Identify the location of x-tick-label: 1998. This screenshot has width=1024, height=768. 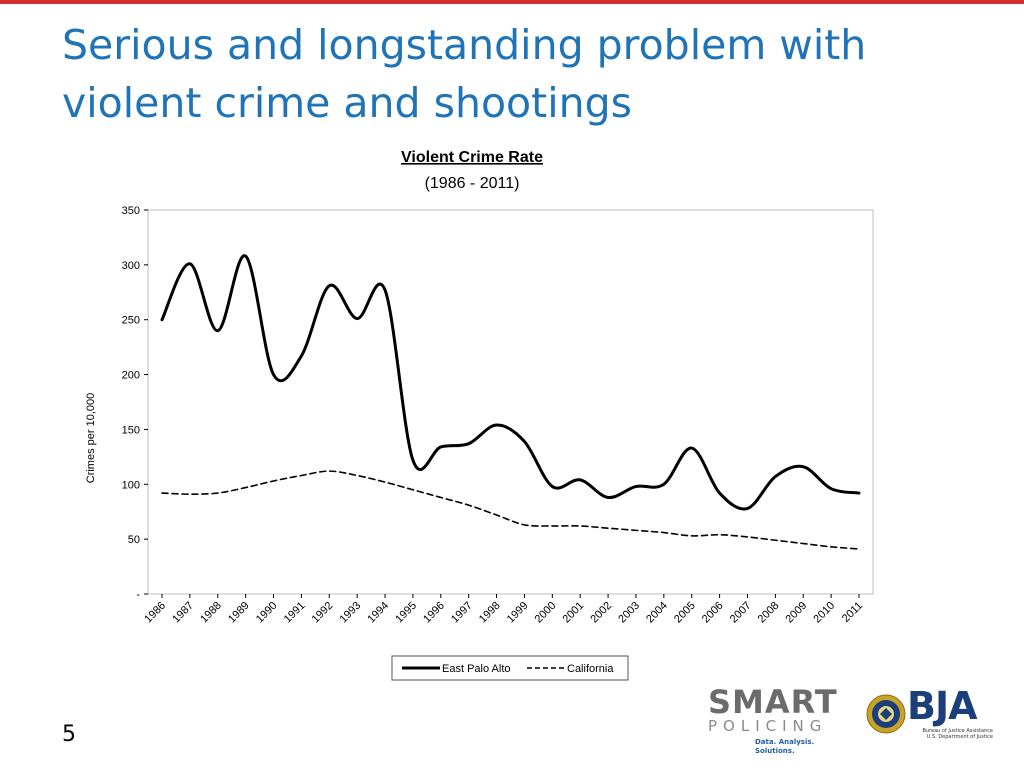
(490, 613).